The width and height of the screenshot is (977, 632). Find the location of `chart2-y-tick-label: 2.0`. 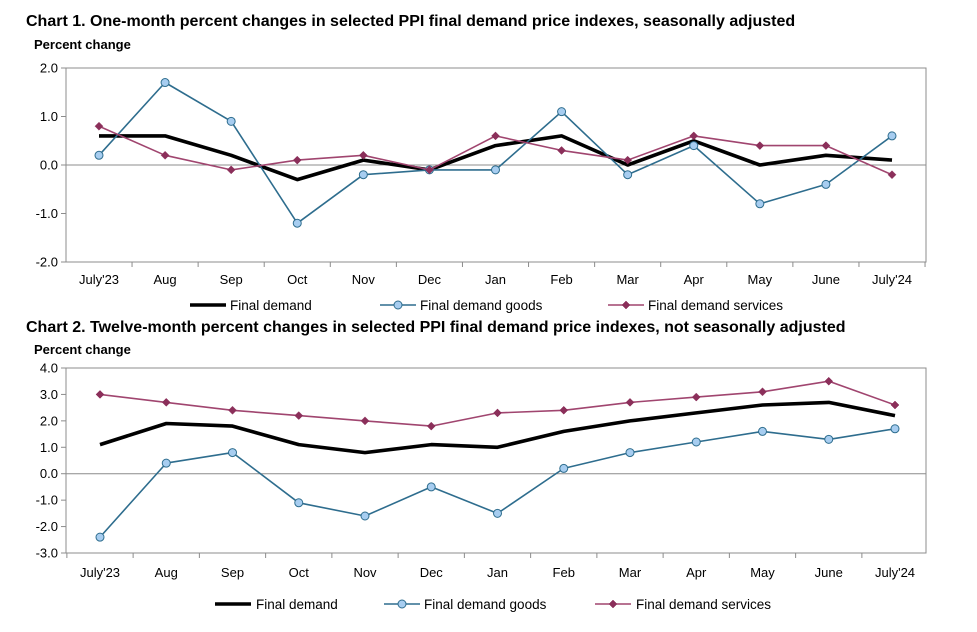

chart2-y-tick-label: 2.0 is located at coordinates (49, 420).